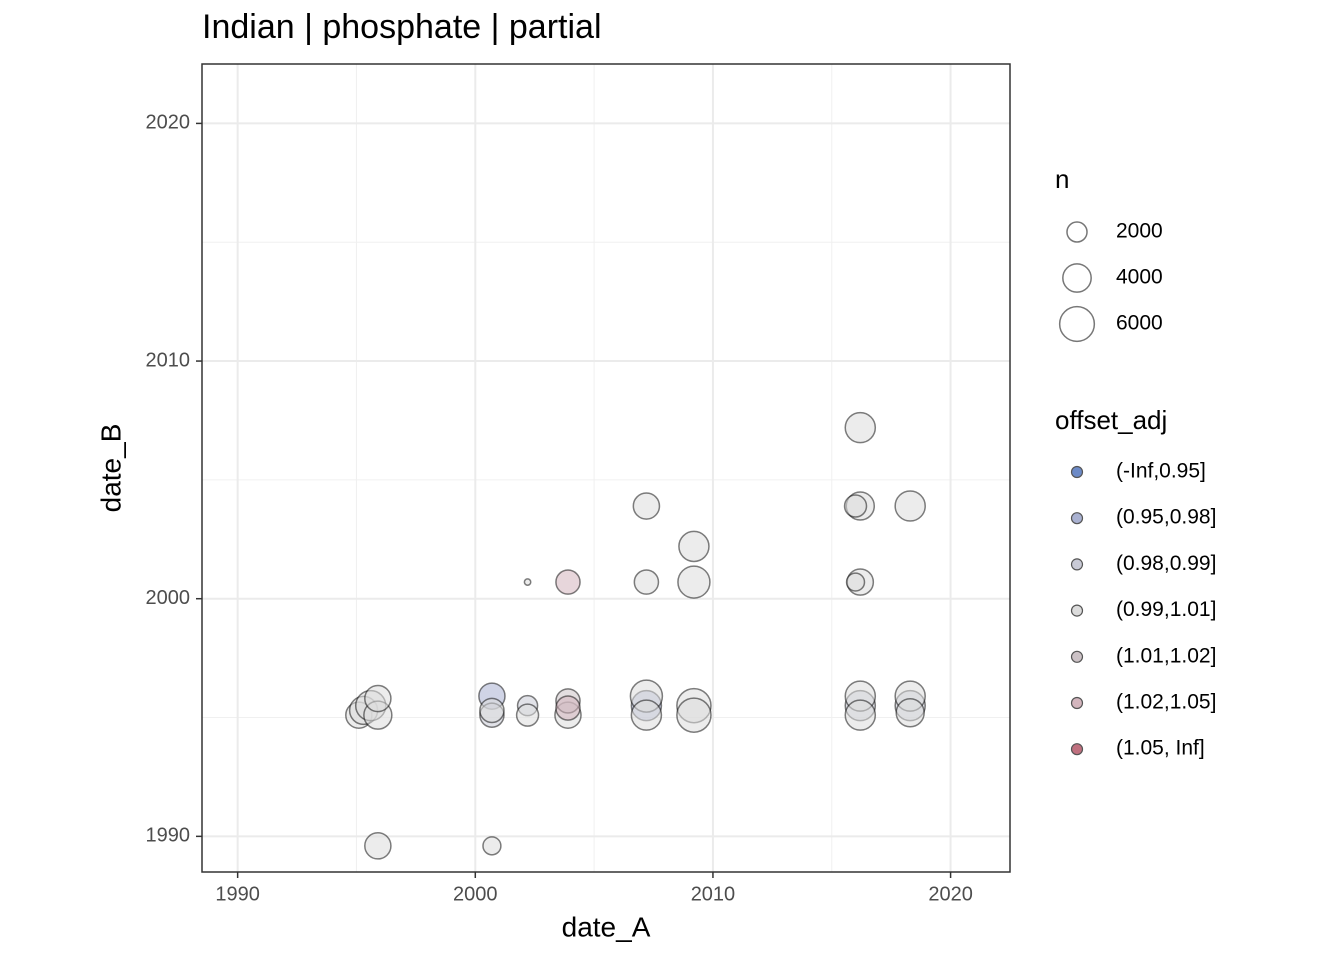  What do you see at coordinates (475, 894) in the screenshot?
I see `x-tick-label: 2000` at bounding box center [475, 894].